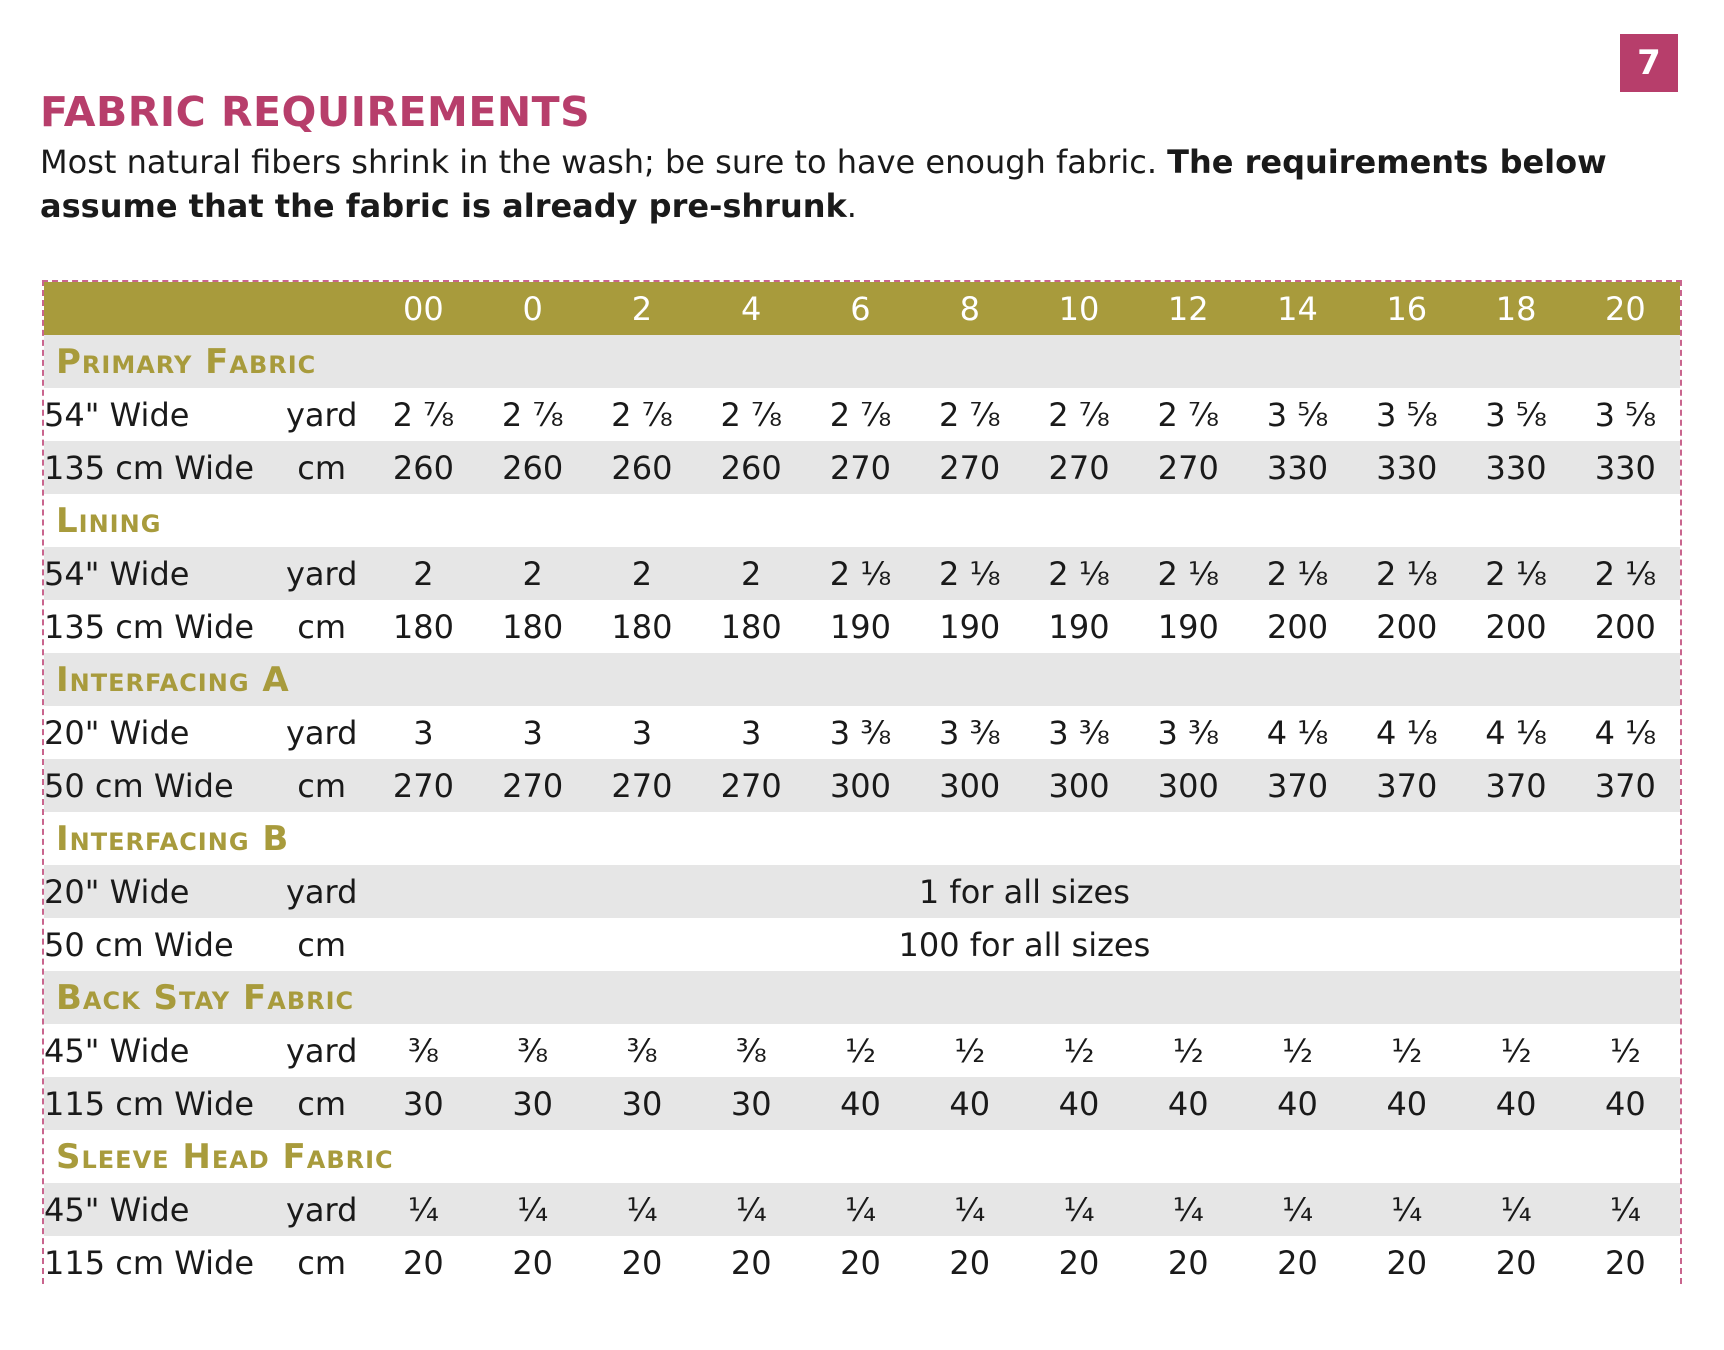 This screenshot has width=1724, height=1350. Describe the element at coordinates (533, 732) in the screenshot. I see `size-value-cell: 3` at that location.